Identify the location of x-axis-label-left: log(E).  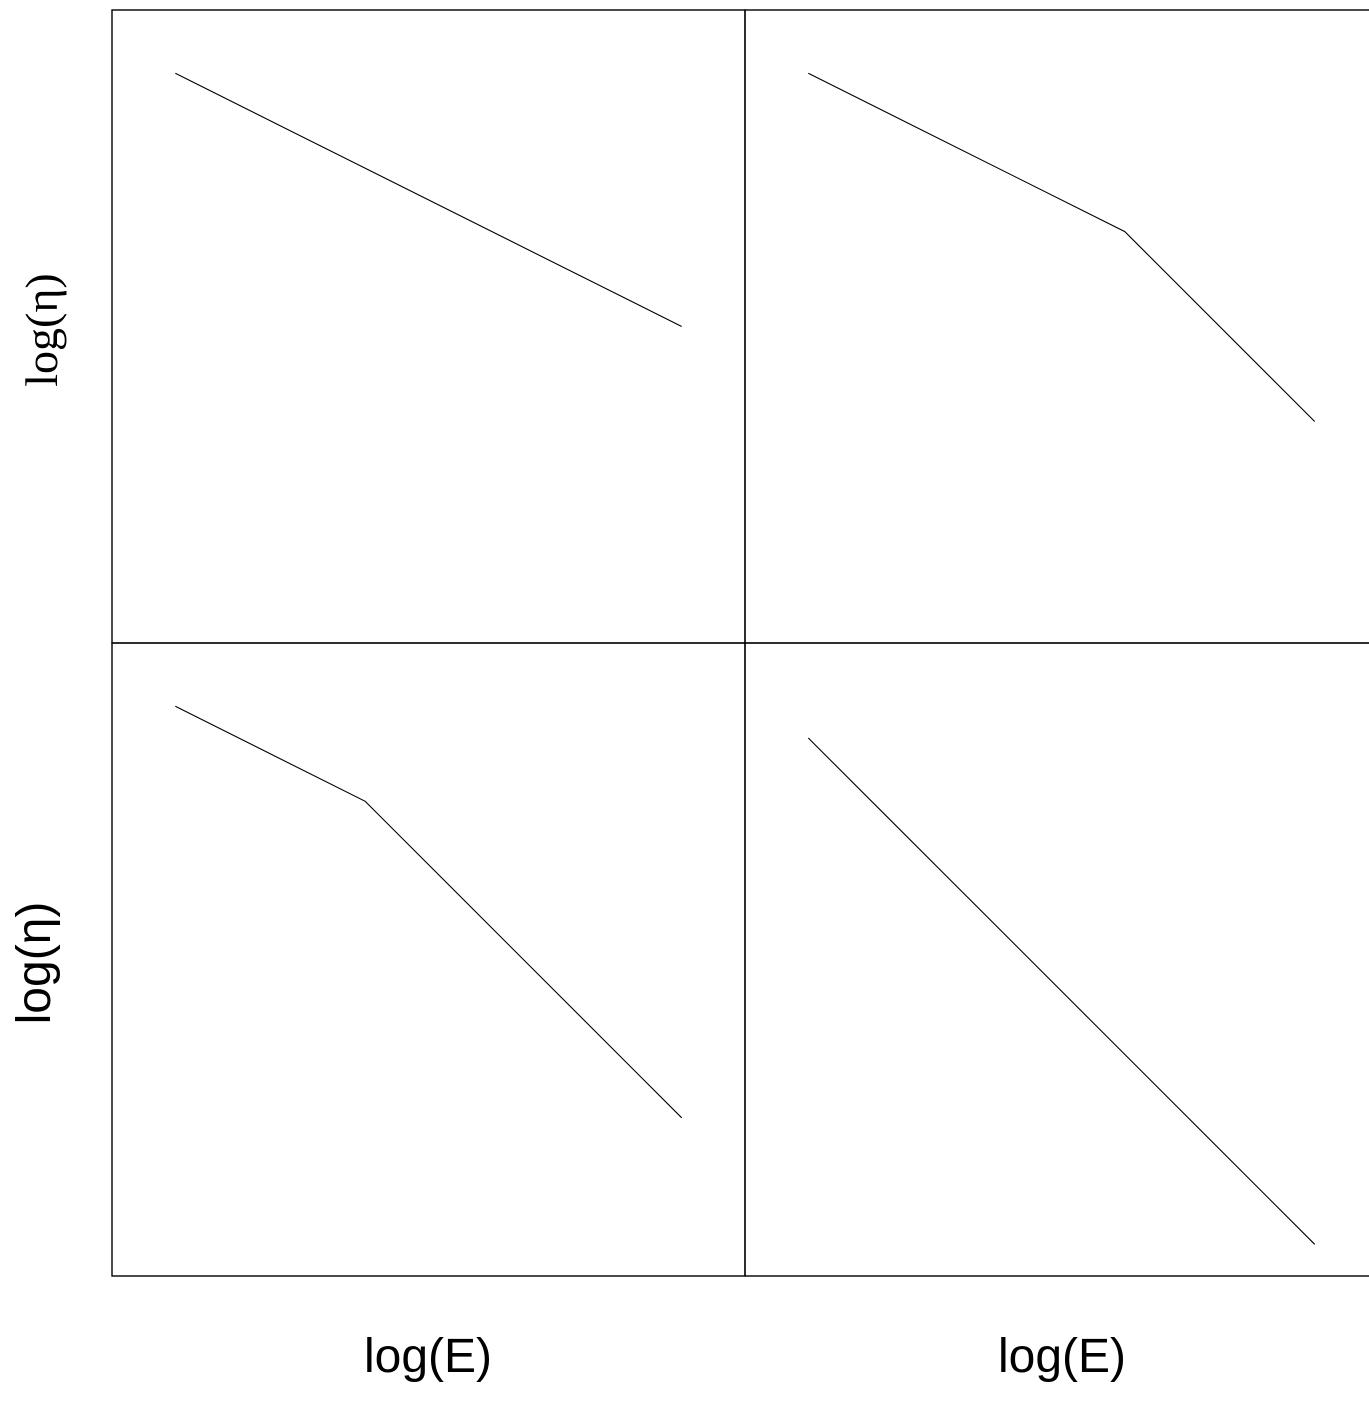
(428, 1356).